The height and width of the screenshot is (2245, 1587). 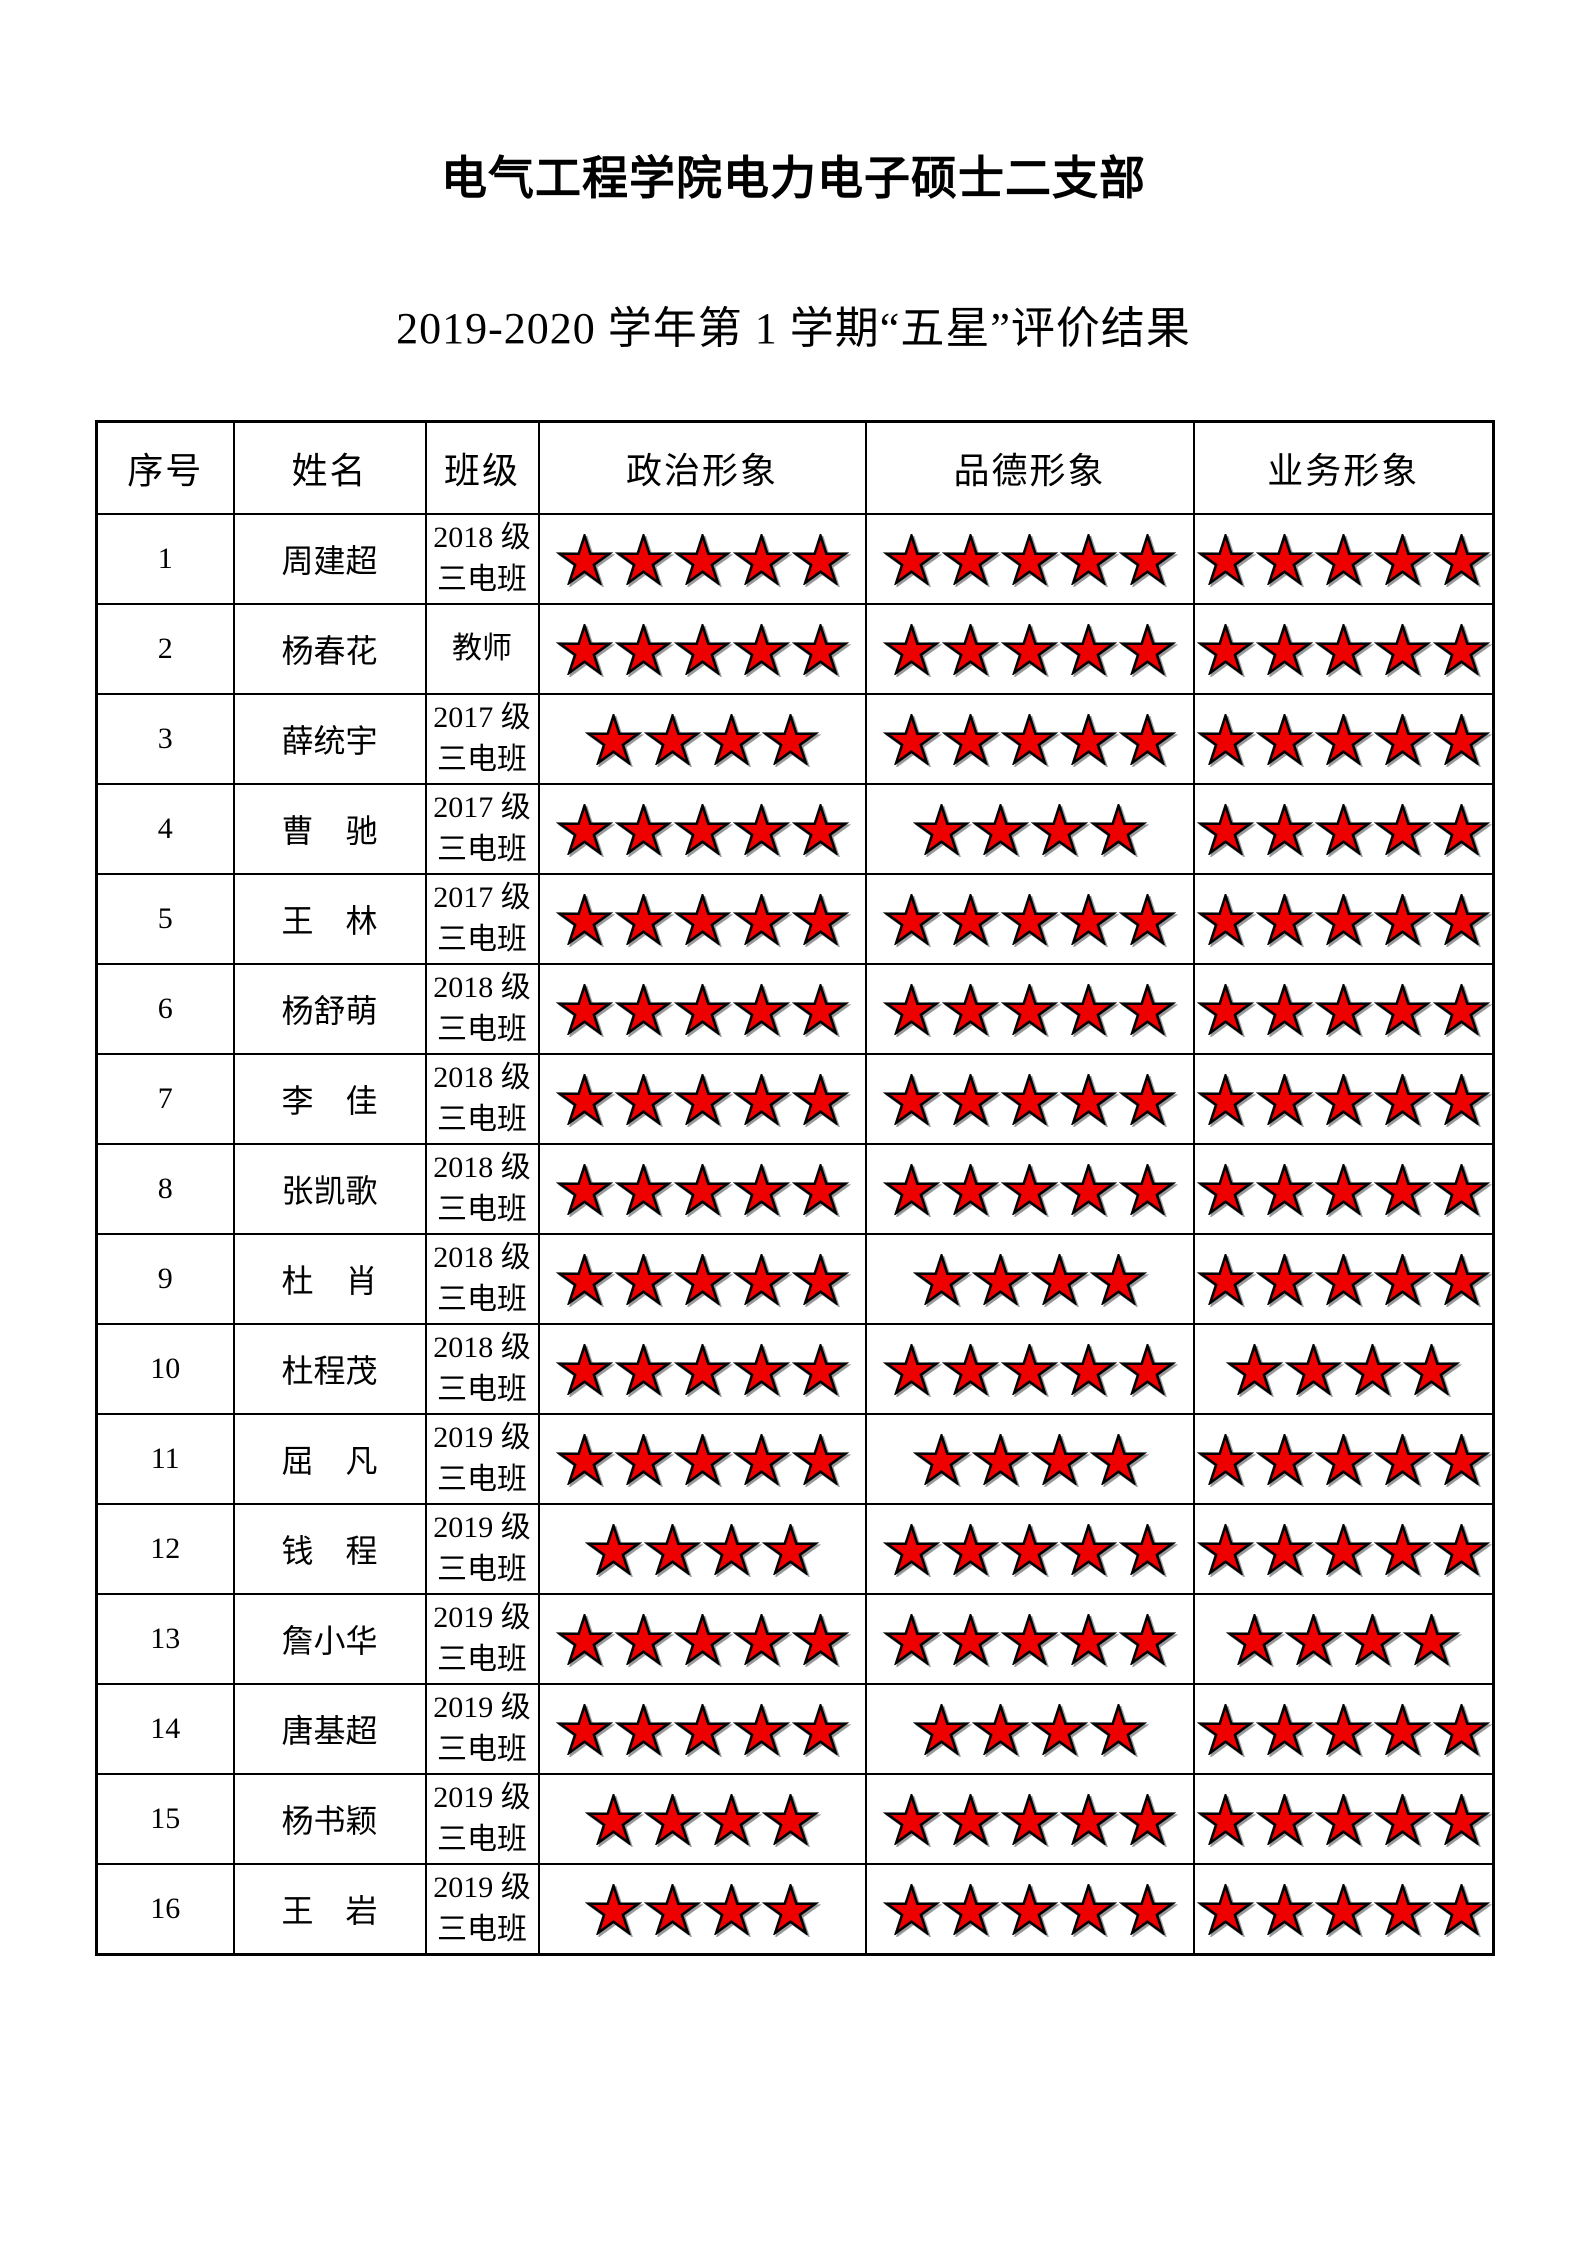 What do you see at coordinates (482, 1009) in the screenshot?
I see `class-cell: 2018 级三电班` at bounding box center [482, 1009].